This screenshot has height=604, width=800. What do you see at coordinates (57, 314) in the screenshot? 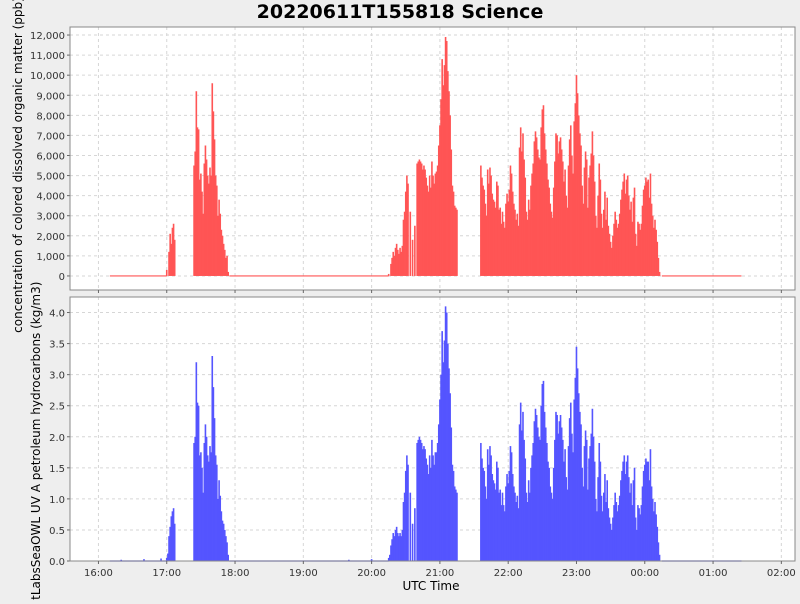
I see `y-tick-label: 4.0` at bounding box center [57, 314].